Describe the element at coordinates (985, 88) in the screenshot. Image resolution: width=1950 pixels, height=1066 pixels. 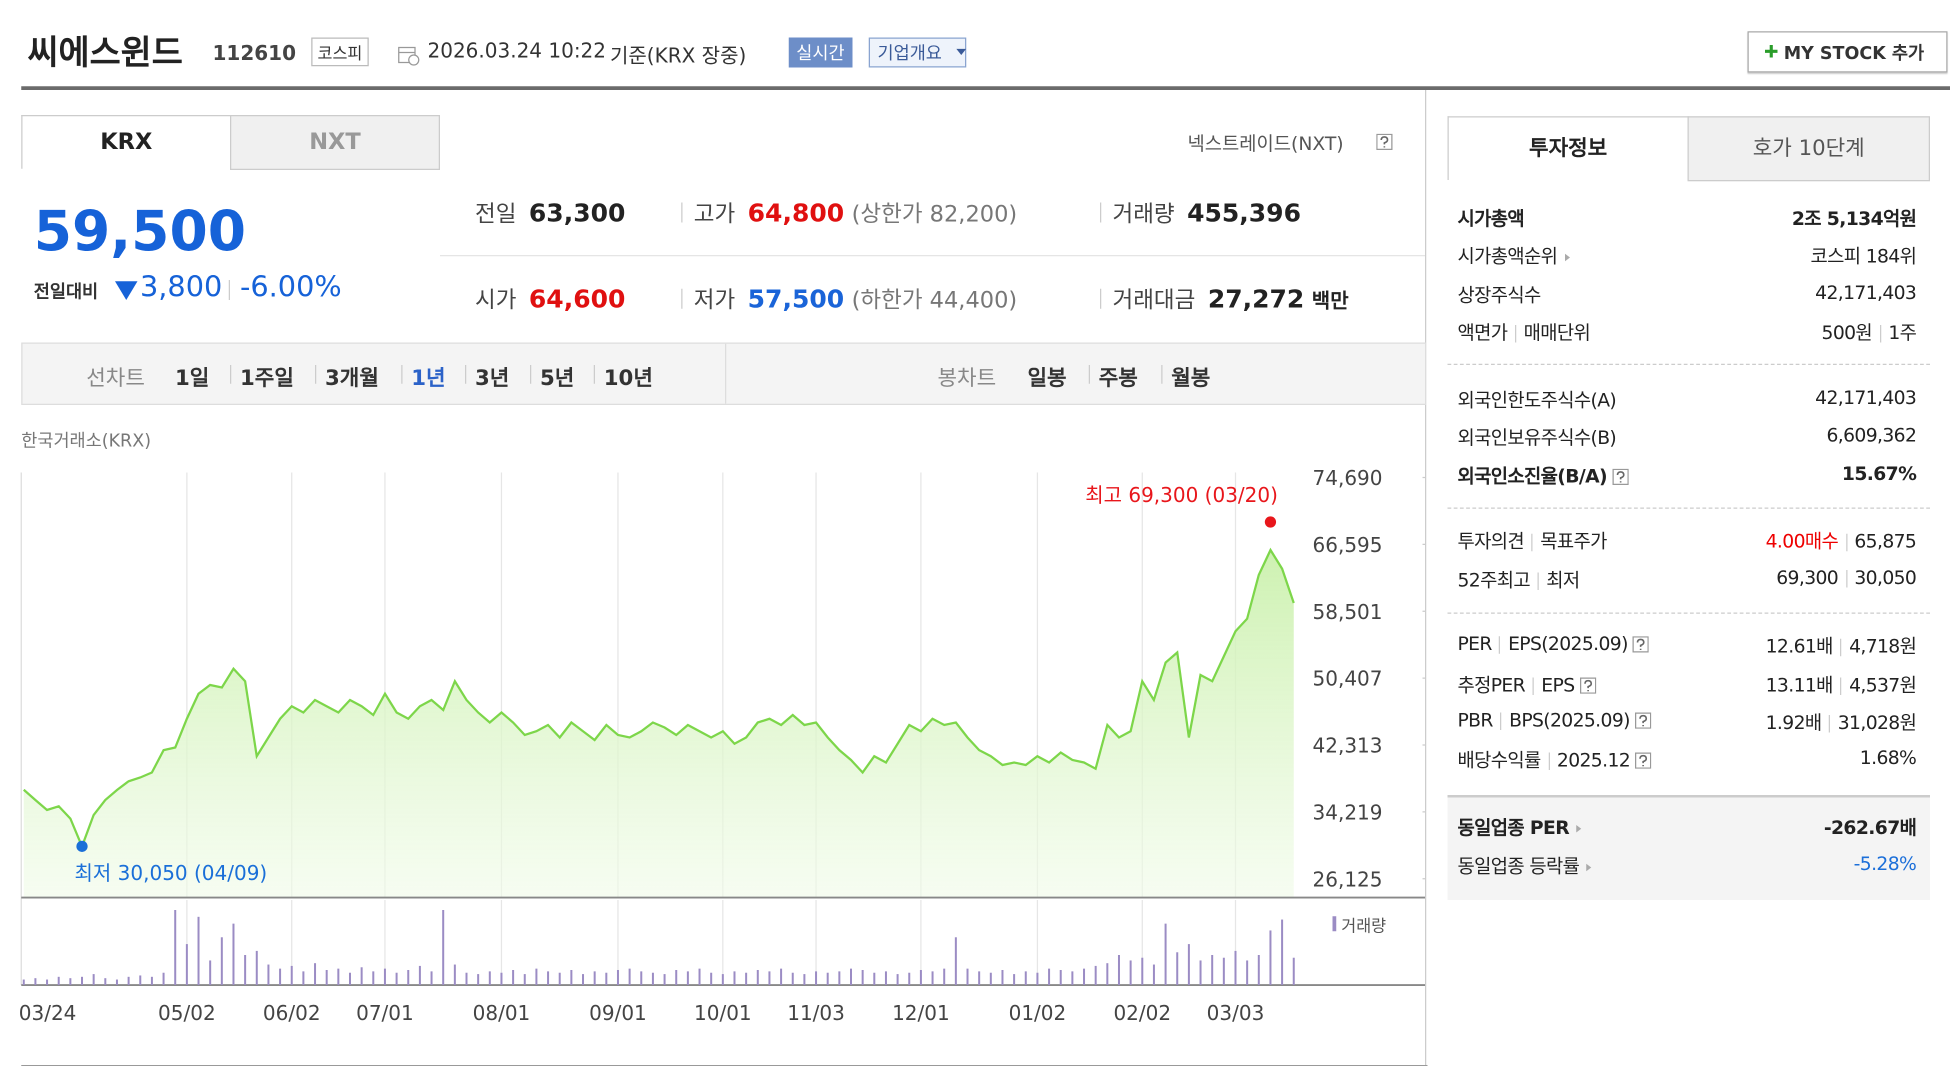
I see `header-rule` at that location.